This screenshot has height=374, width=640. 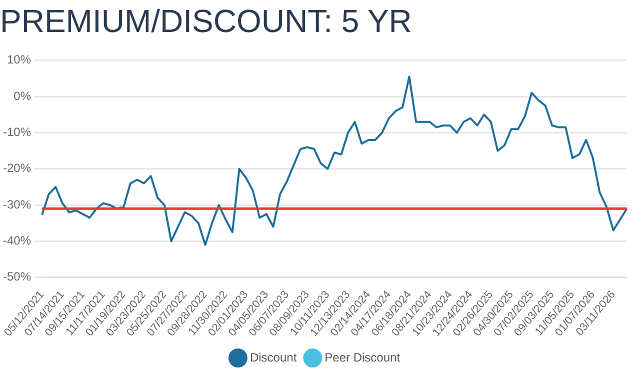 What do you see at coordinates (17, 277) in the screenshot?
I see `y-tick-label: -50%` at bounding box center [17, 277].